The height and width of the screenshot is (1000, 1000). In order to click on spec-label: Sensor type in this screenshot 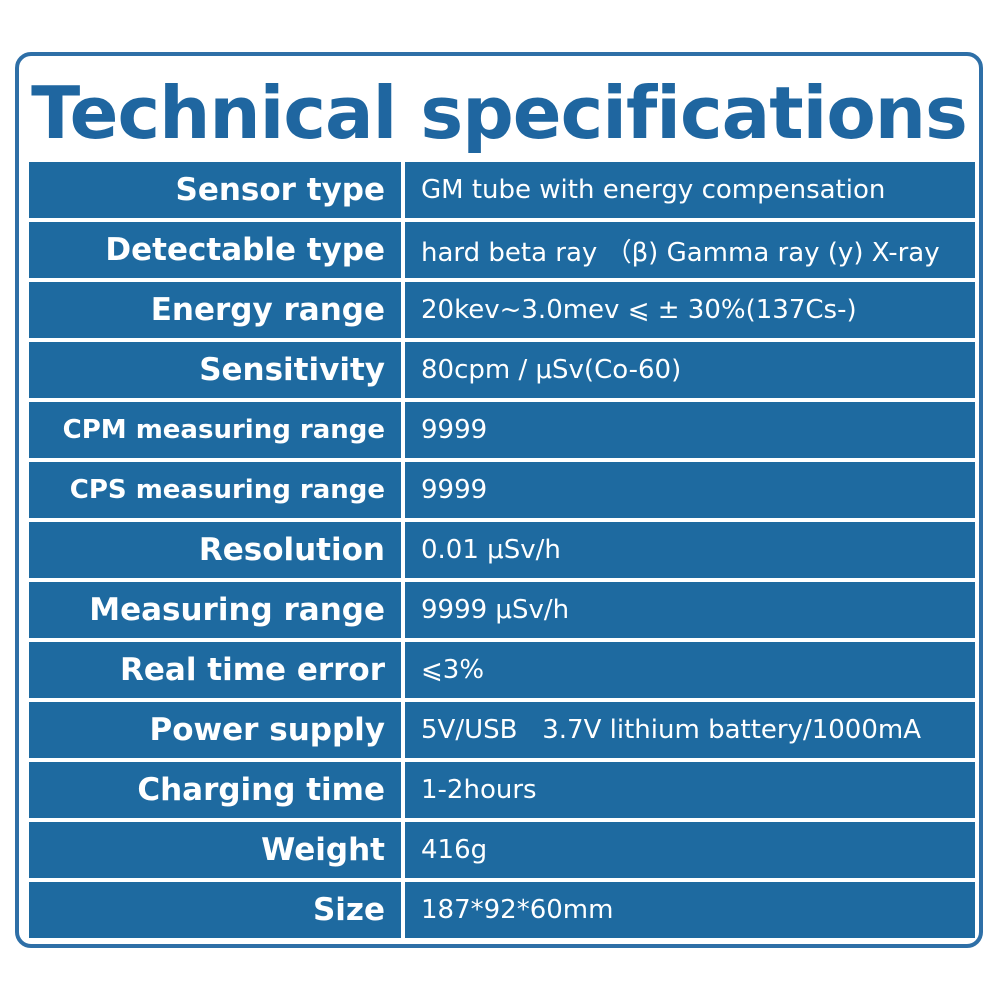, I will do `click(215, 190)`.